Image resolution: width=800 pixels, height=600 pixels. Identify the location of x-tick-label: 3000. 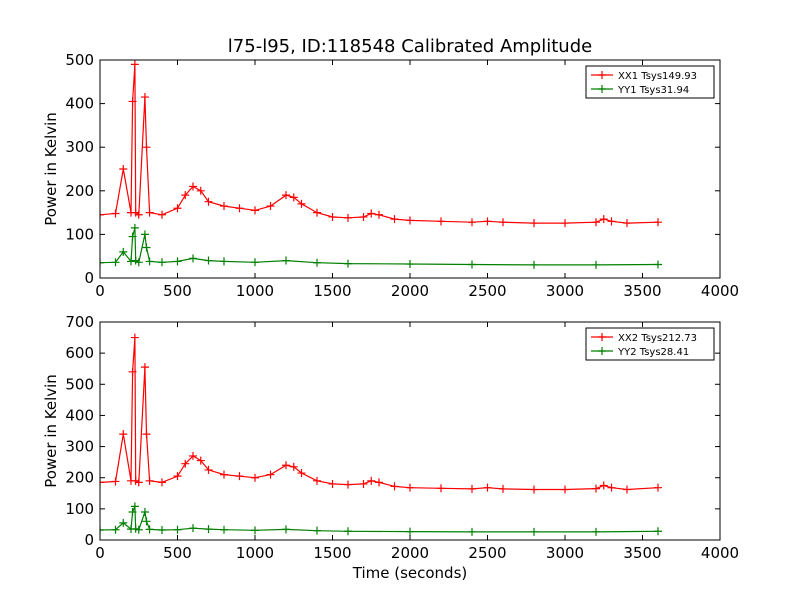
(565, 553).